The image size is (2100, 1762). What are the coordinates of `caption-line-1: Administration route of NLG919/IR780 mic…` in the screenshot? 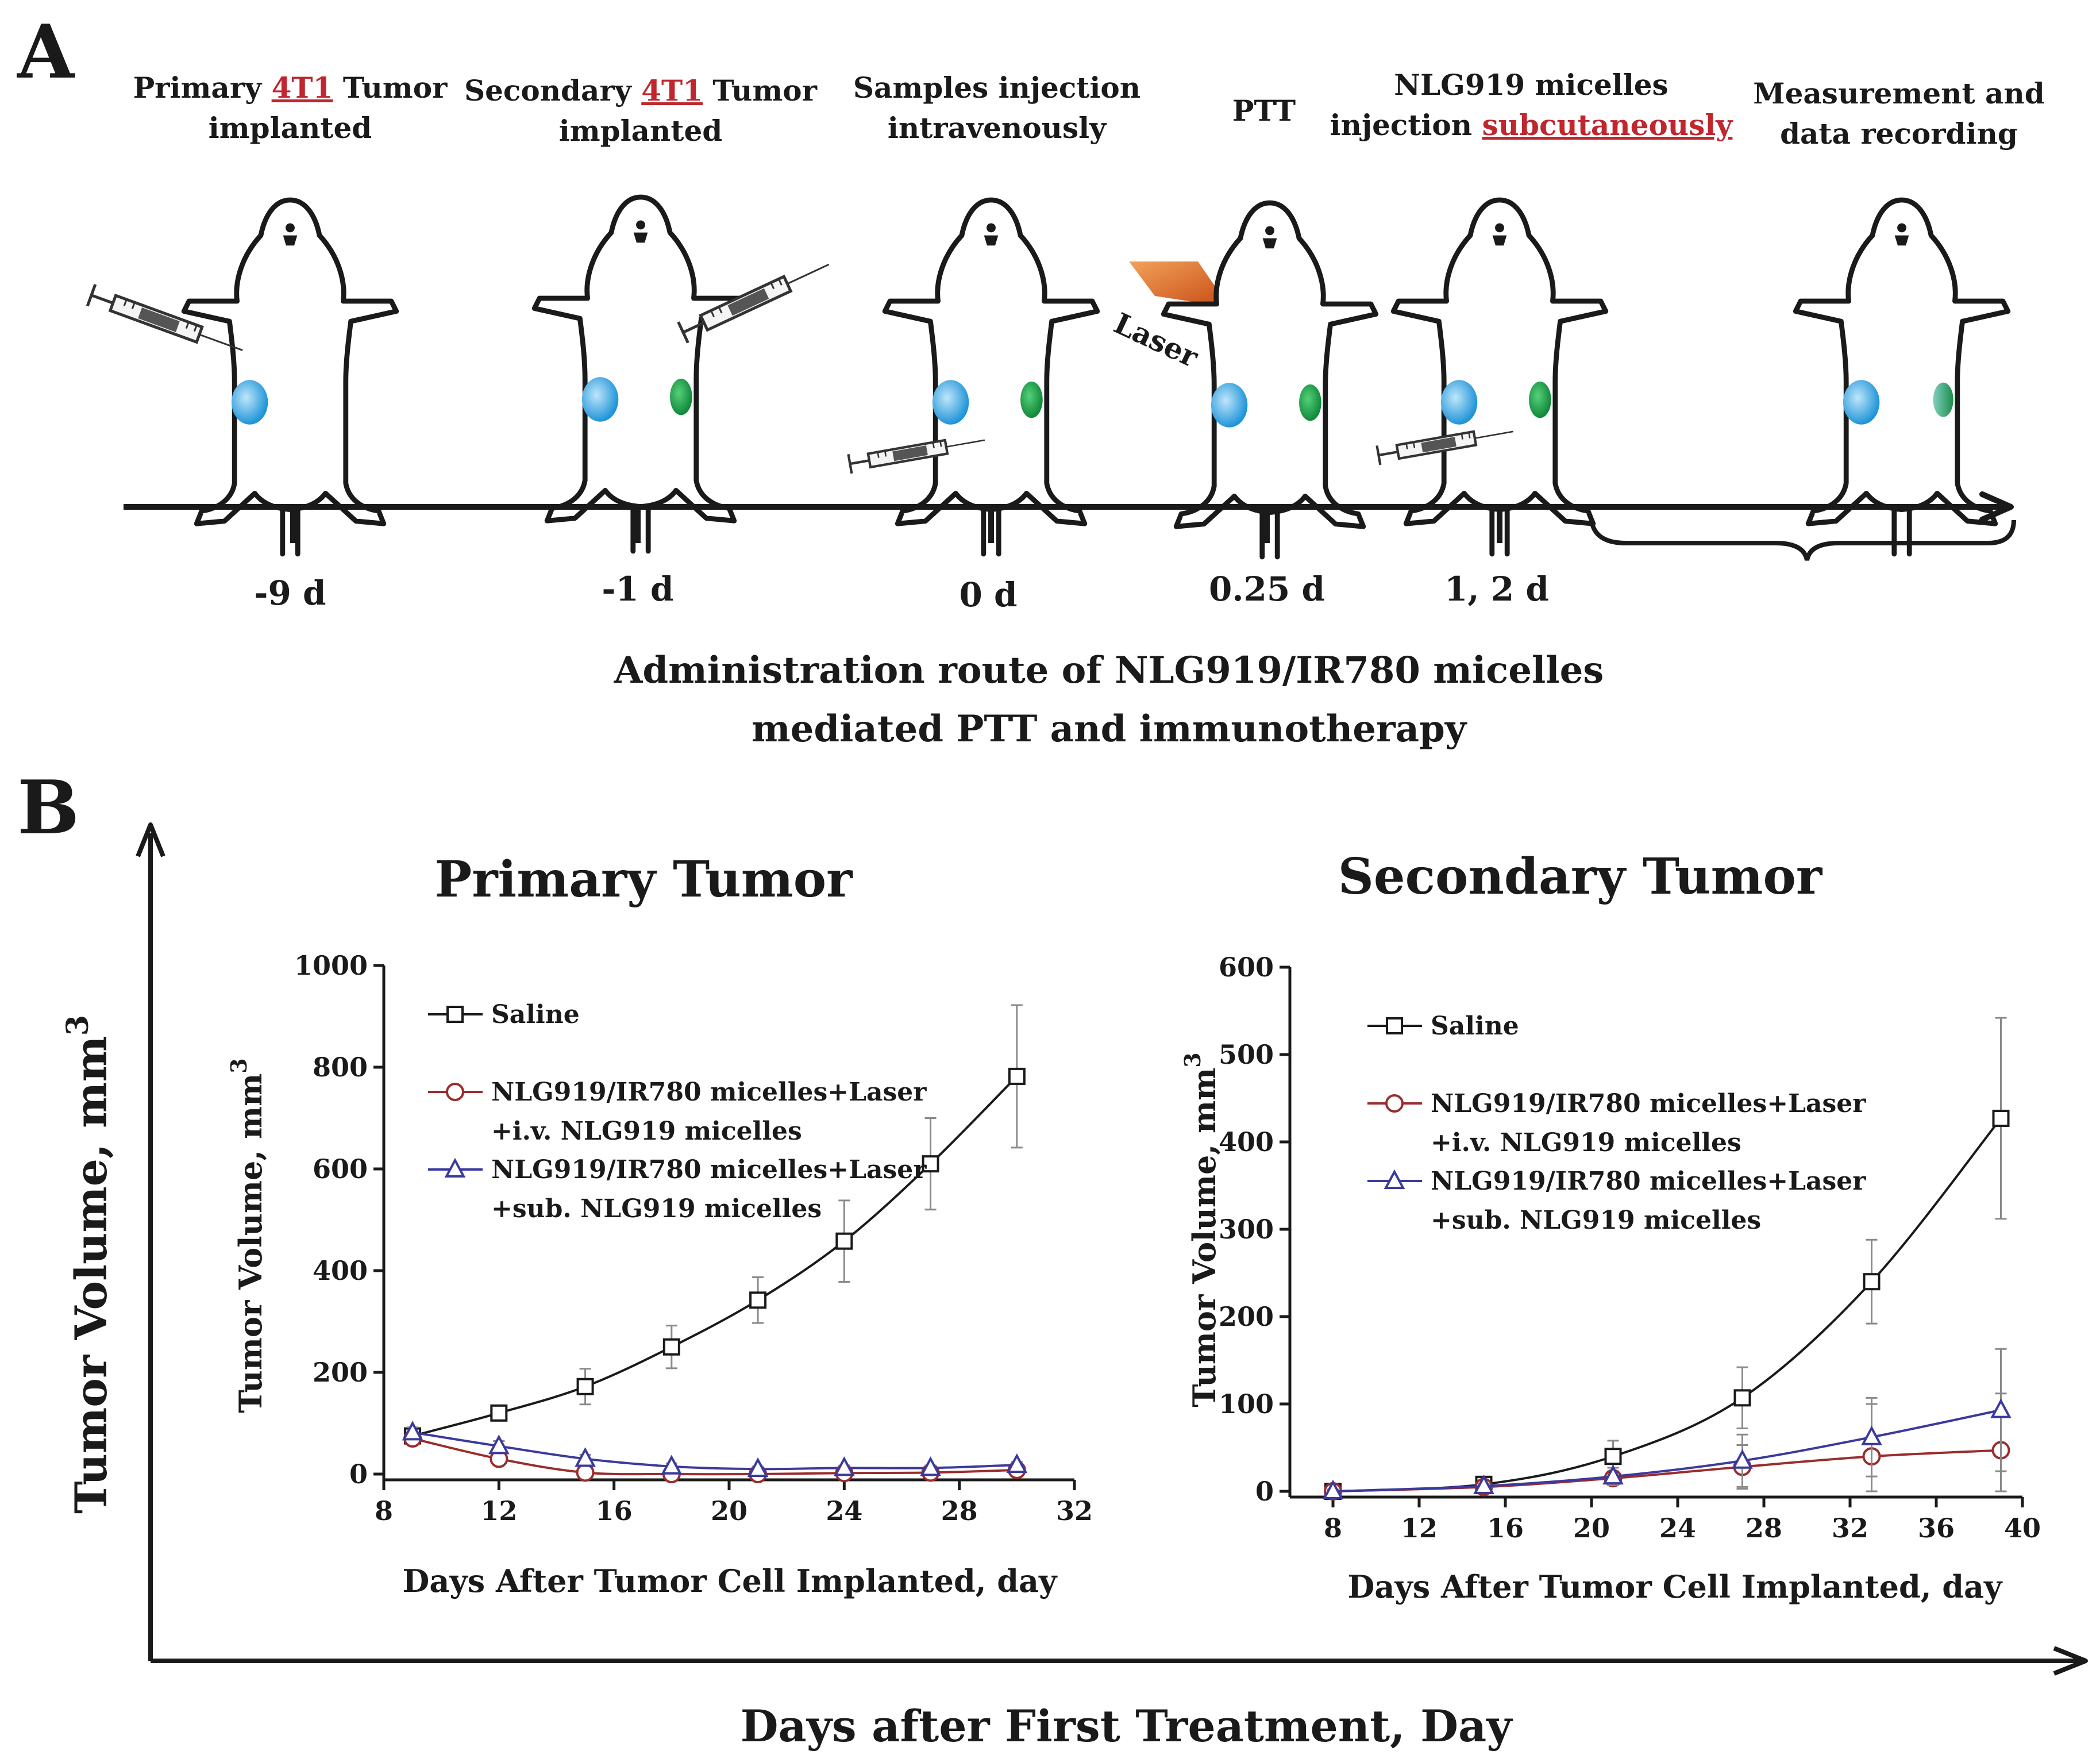 It's located at (1109, 671).